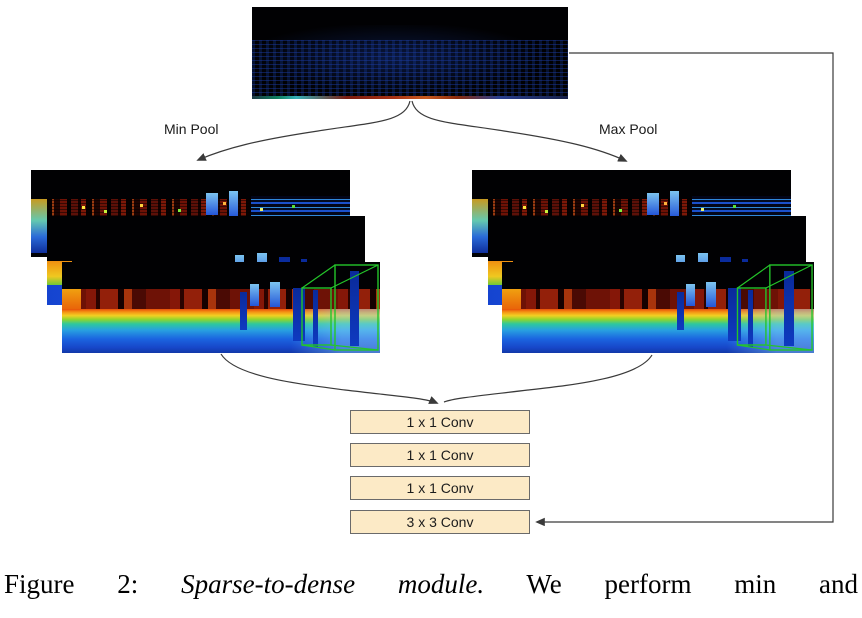  I want to click on lidar-scanline-noise, so click(410, 69).